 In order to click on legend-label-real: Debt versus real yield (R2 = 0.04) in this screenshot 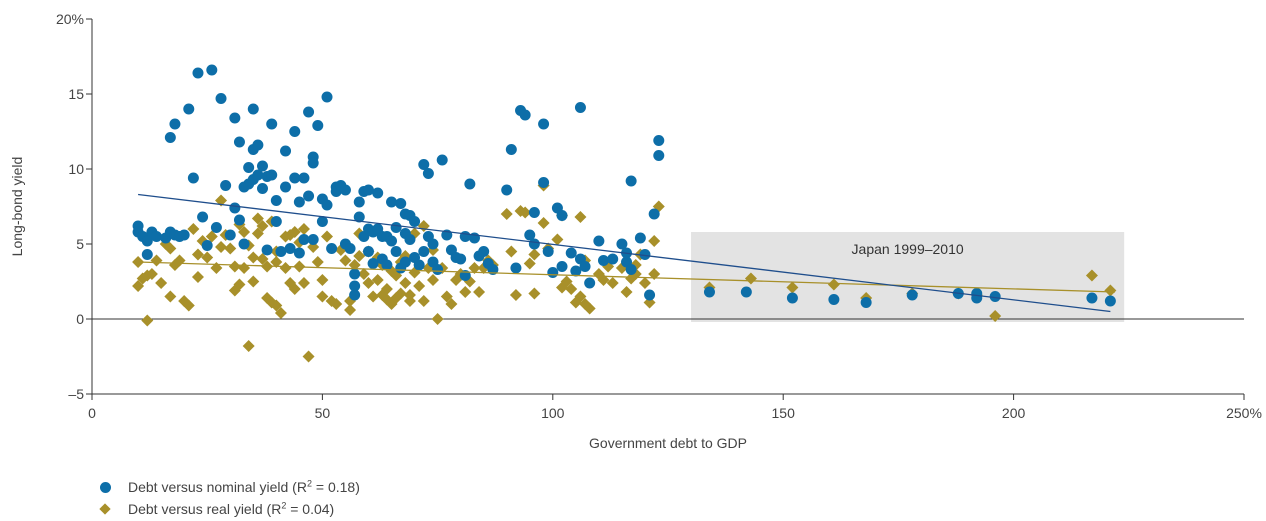, I will do `click(231, 508)`.